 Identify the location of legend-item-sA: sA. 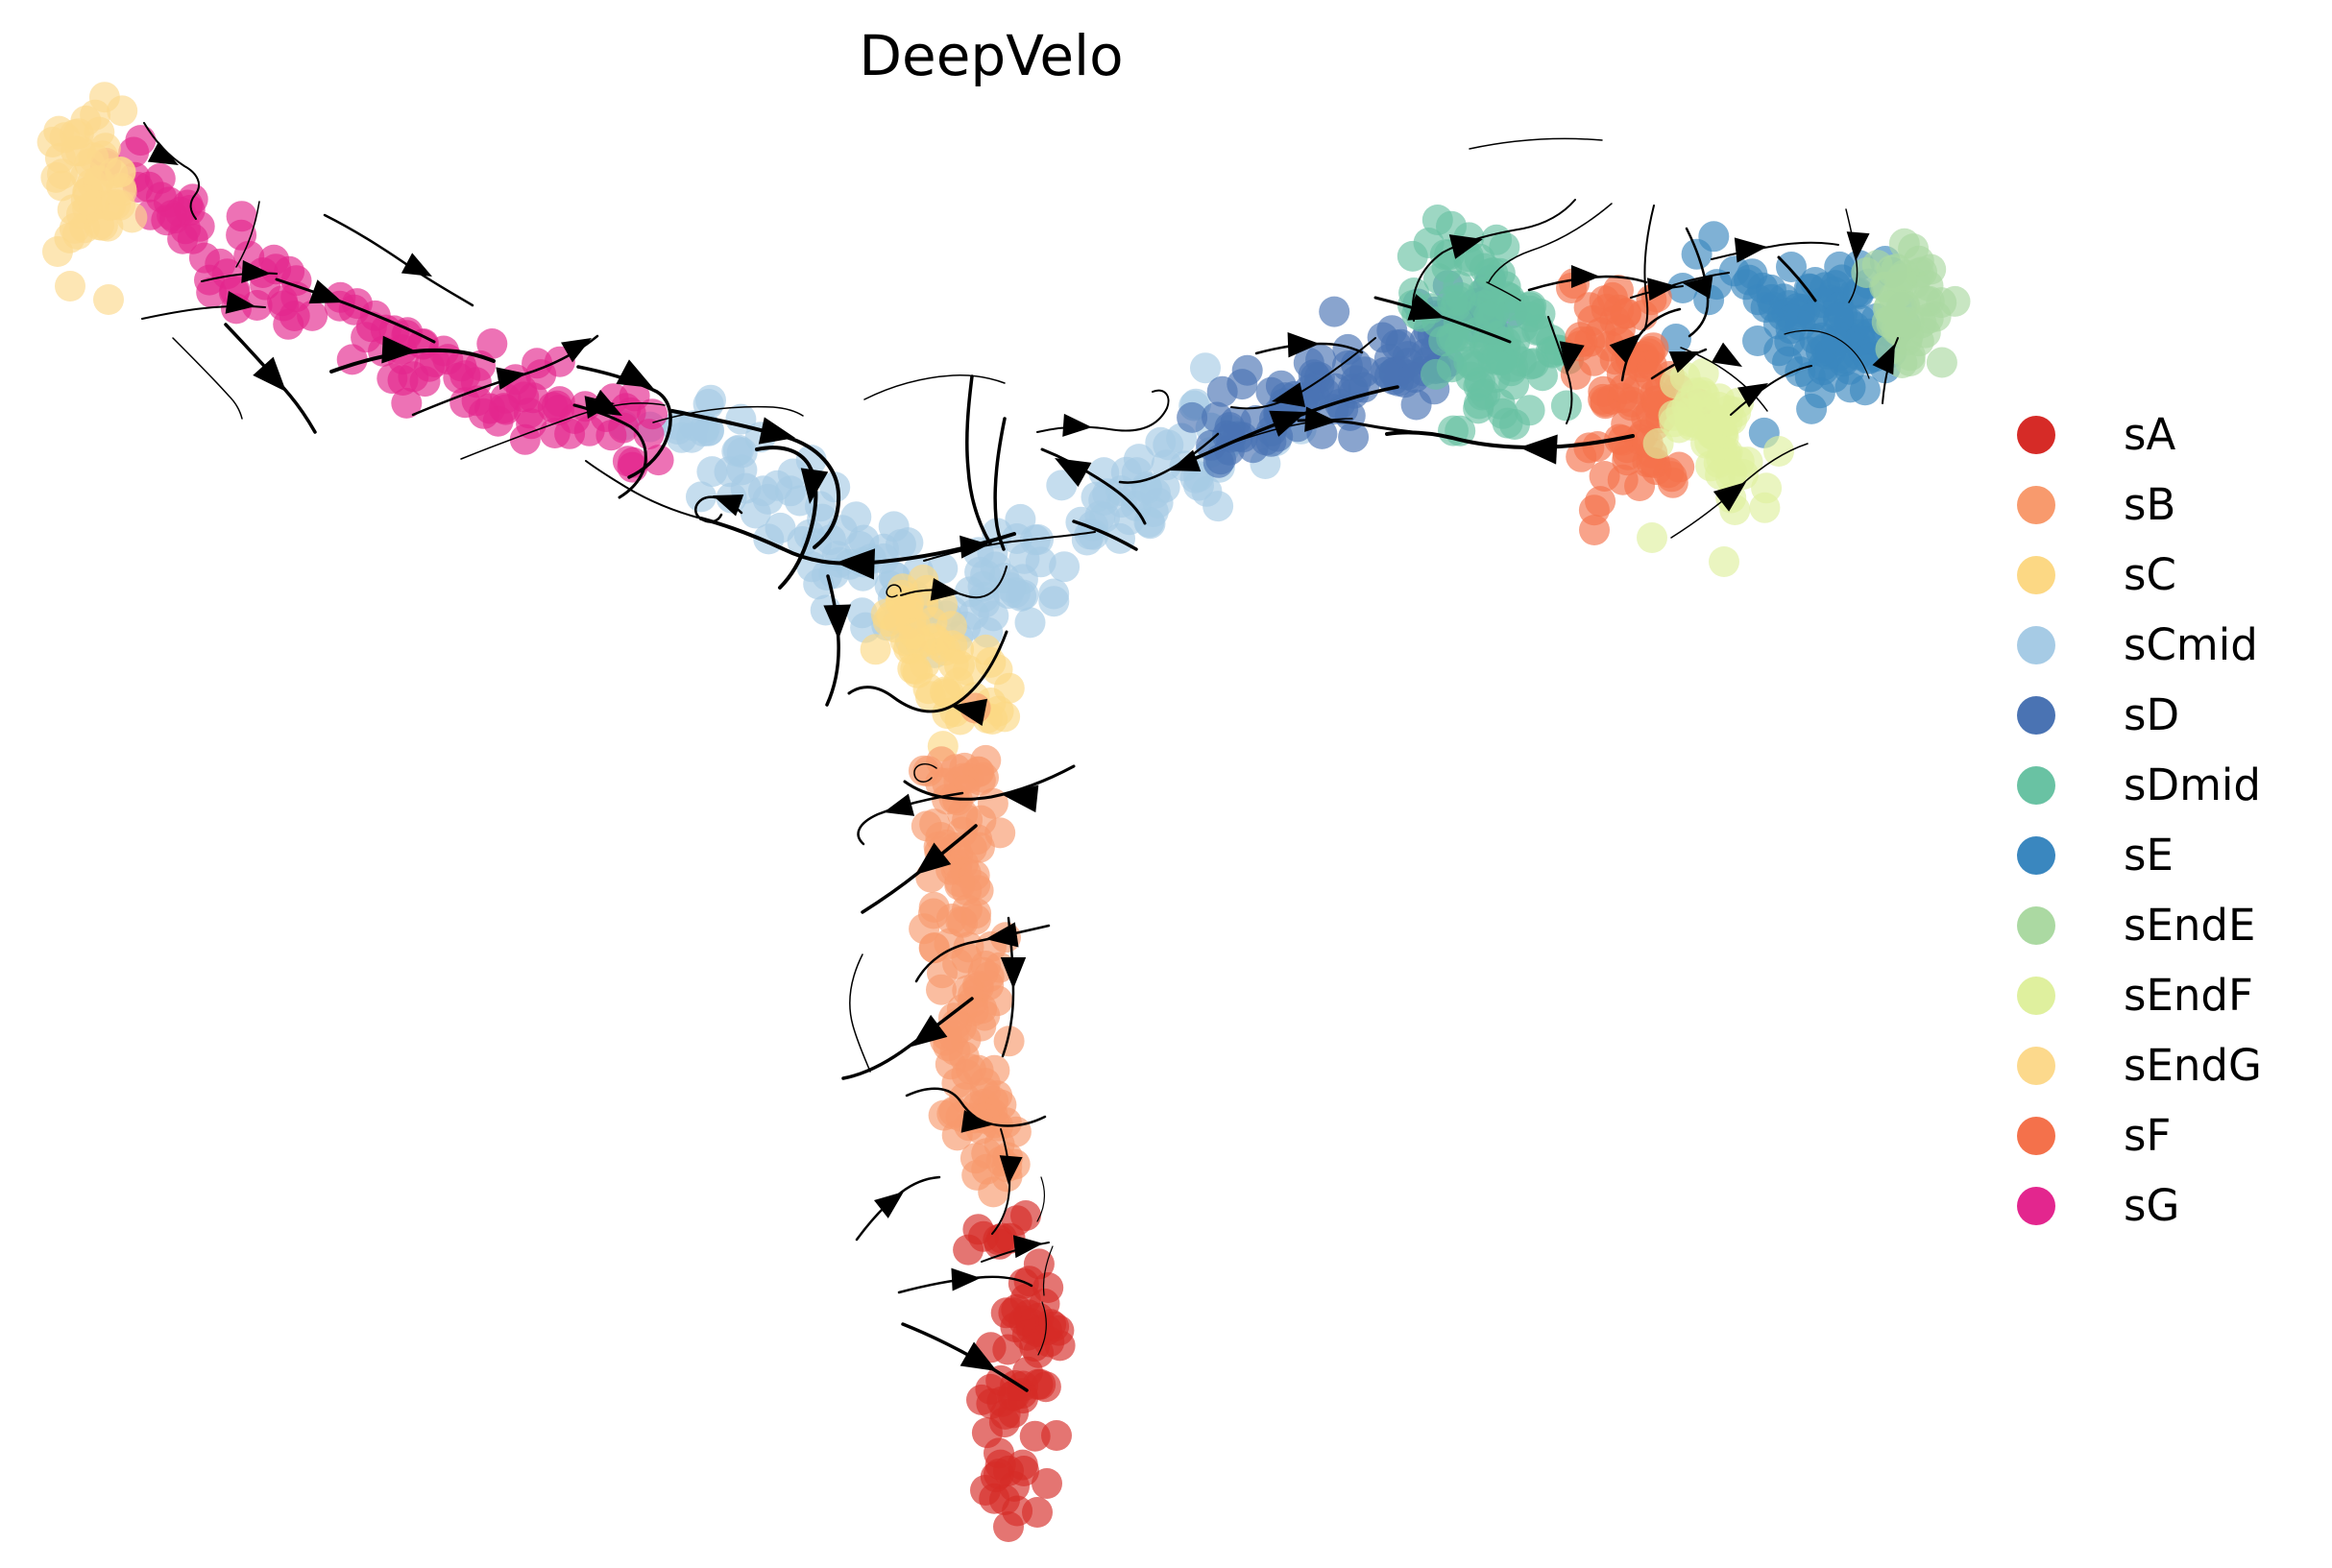
(2139, 434).